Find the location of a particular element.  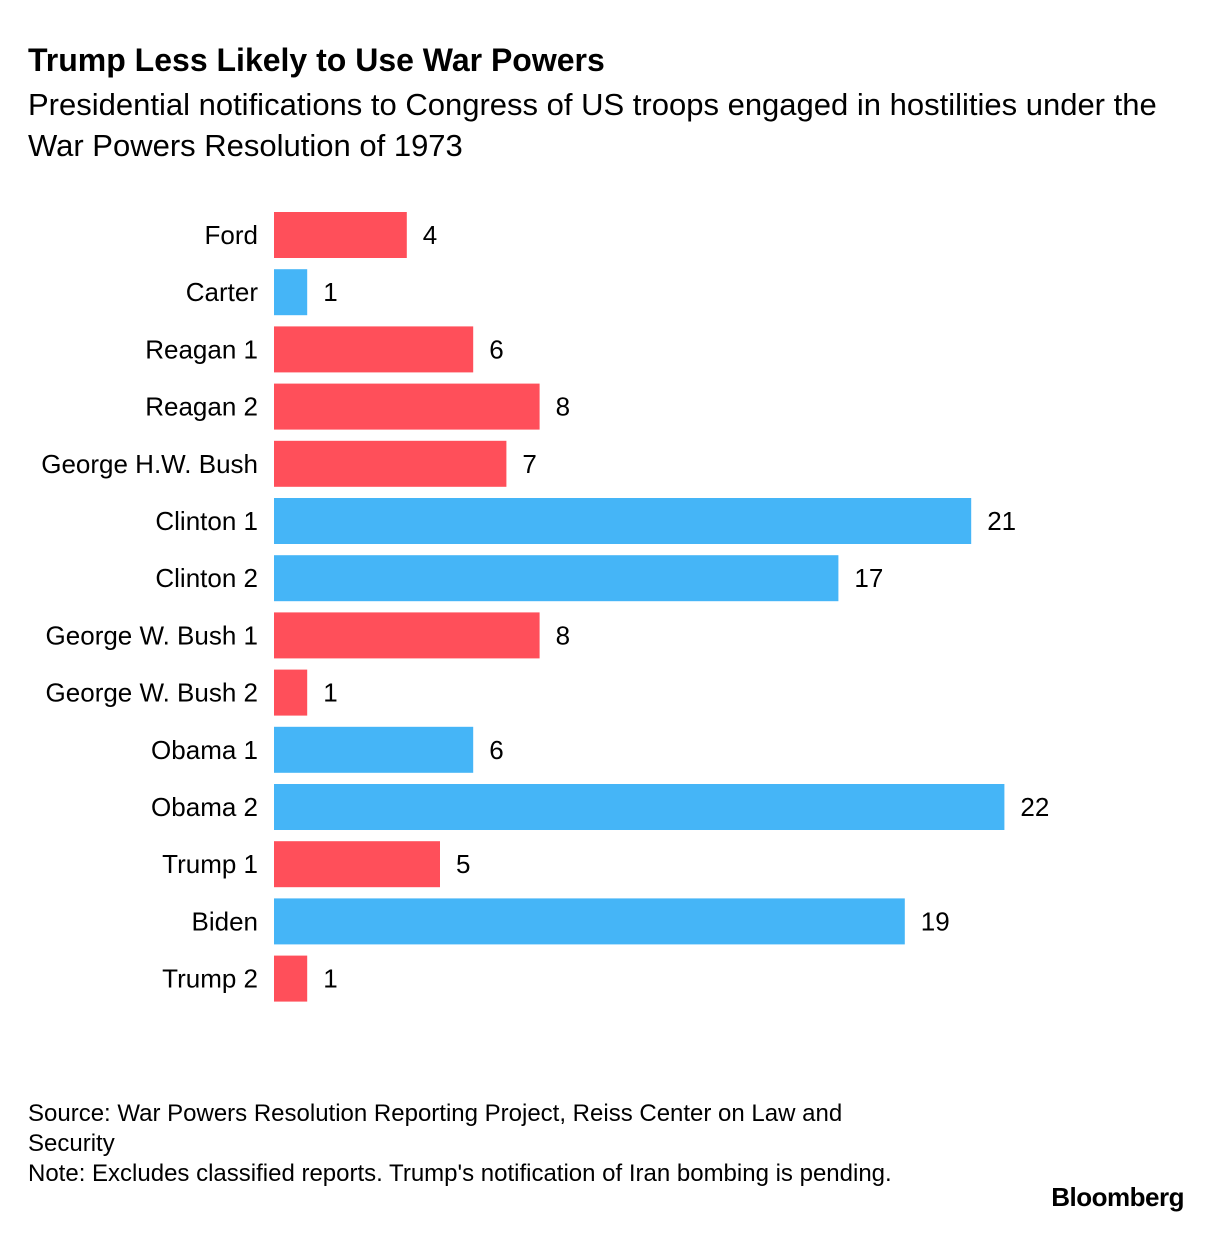

value-label-carter: 1 is located at coordinates (330, 292).